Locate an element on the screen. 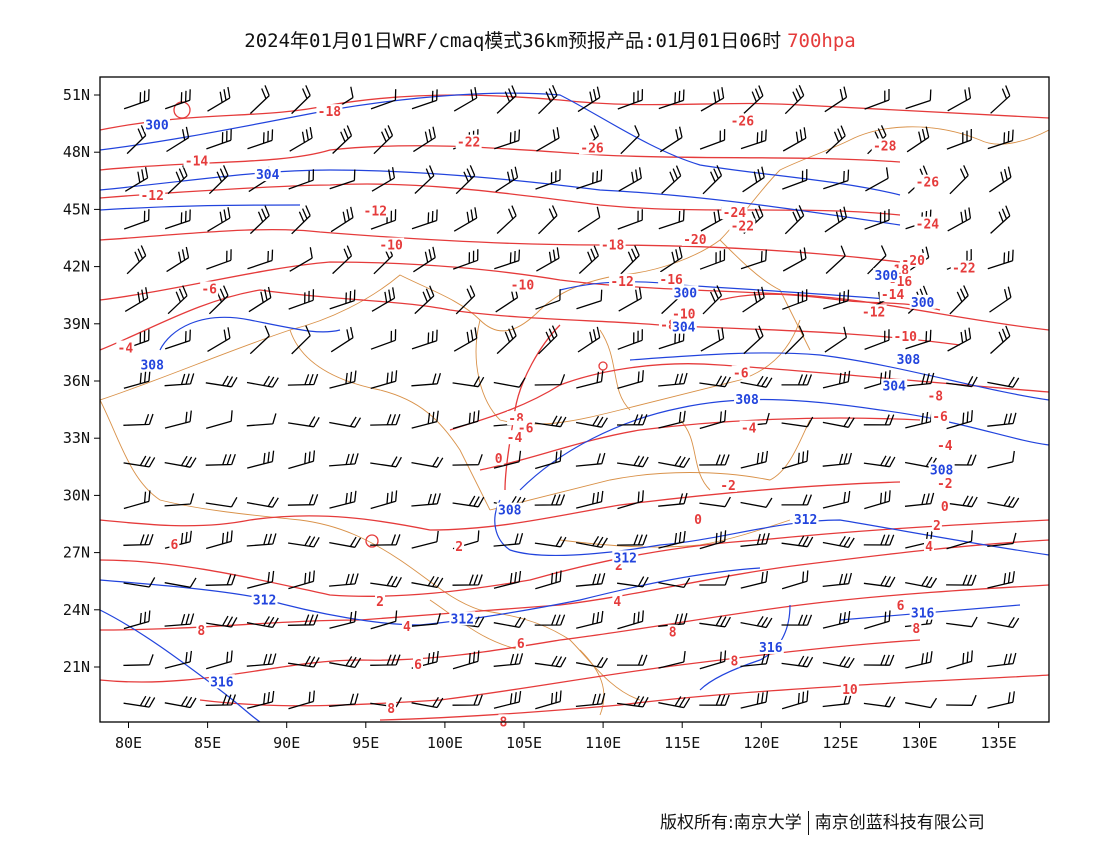  height-label: 308 is located at coordinates (152, 366).